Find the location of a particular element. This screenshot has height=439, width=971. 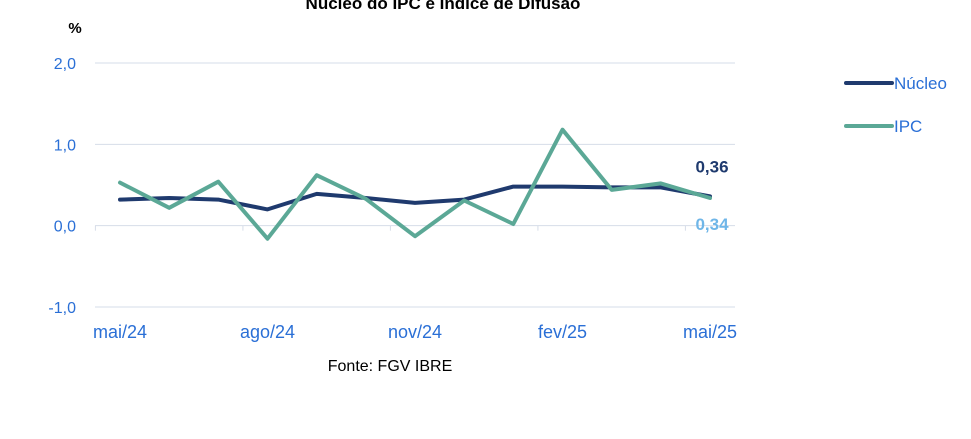

x-tick-label: nov/24 is located at coordinates (415, 332).